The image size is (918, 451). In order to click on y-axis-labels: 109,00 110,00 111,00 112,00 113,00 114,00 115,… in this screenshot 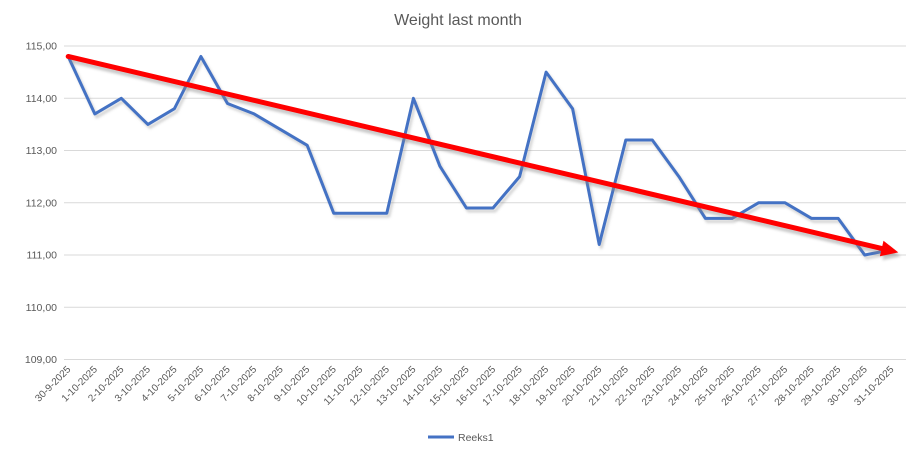, I will do `click(41, 204)`.